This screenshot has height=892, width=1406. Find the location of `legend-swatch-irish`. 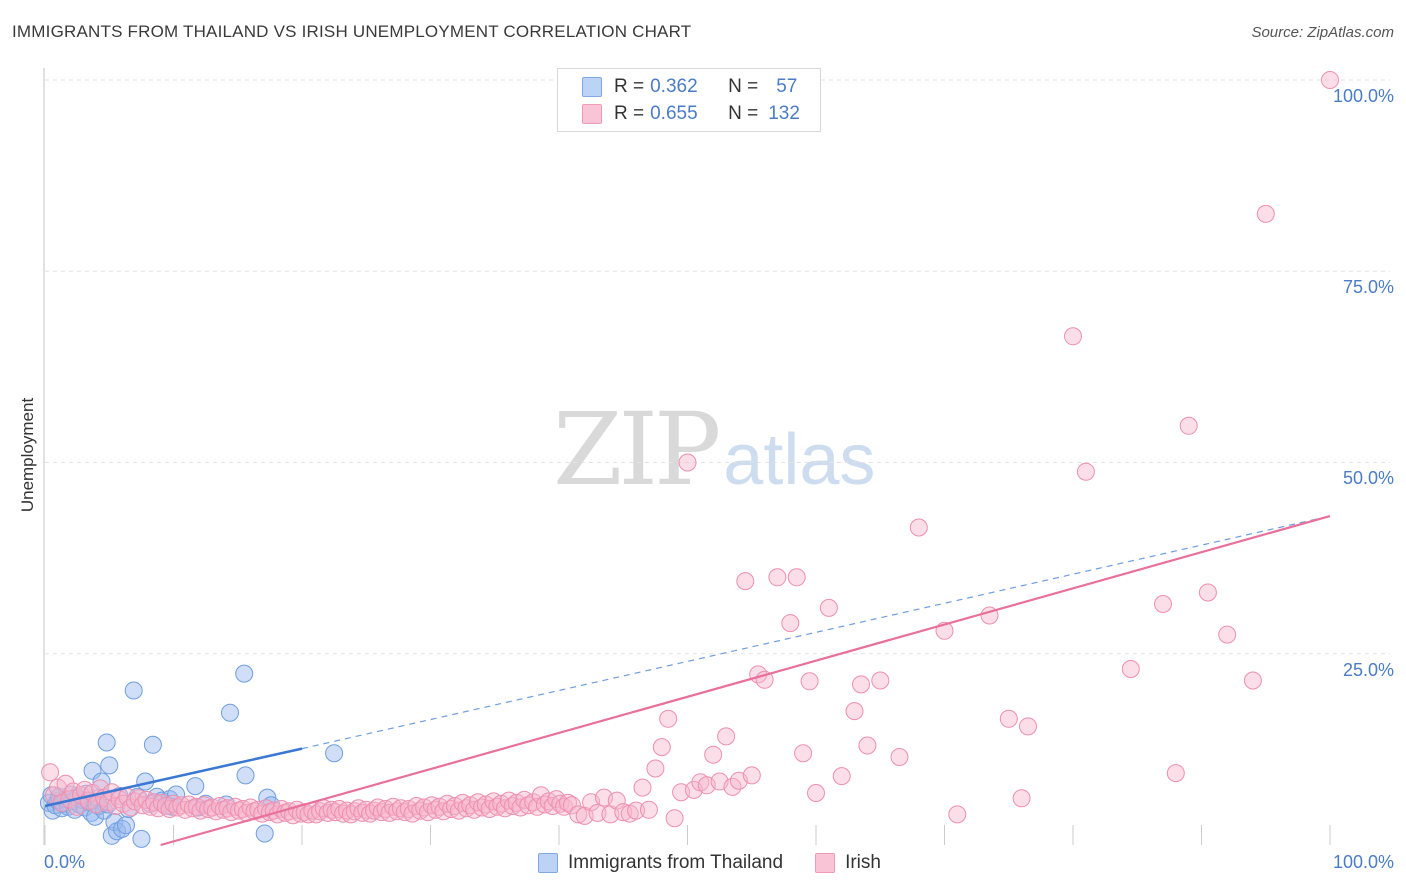

legend-swatch-irish is located at coordinates (592, 114).